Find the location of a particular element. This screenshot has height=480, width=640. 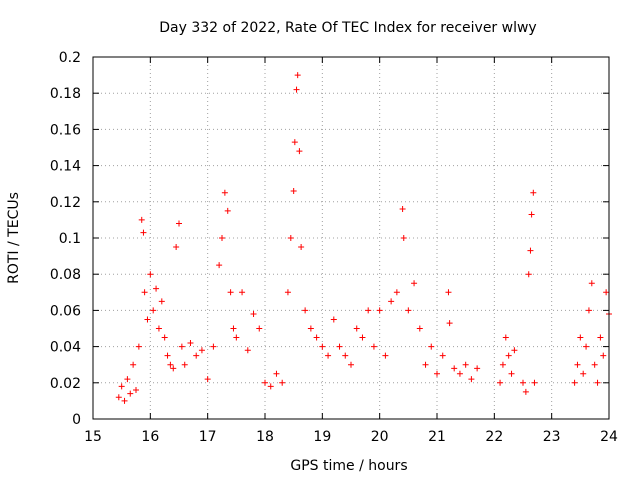

x-tick-label: 15 is located at coordinates (93, 437).